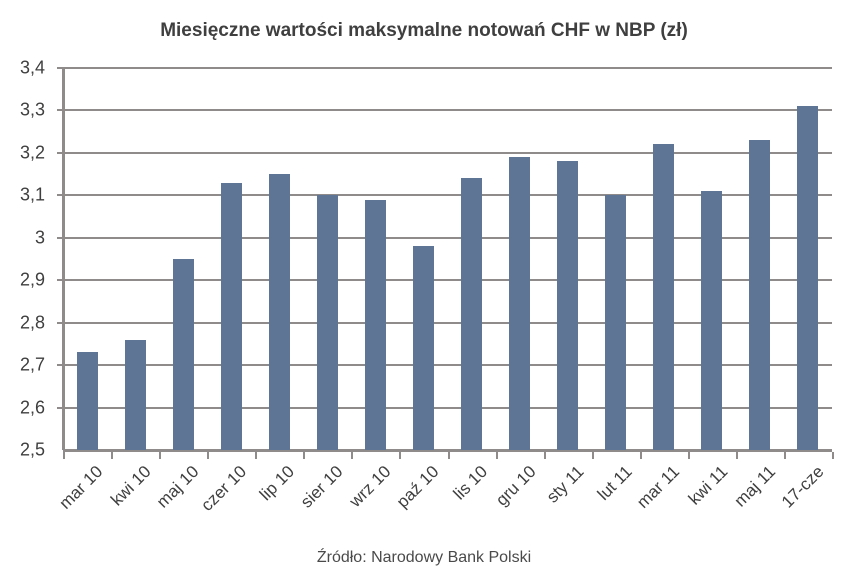 The height and width of the screenshot is (585, 848). I want to click on source-note: Źródło: Narodowy Bank Polski, so click(424, 557).